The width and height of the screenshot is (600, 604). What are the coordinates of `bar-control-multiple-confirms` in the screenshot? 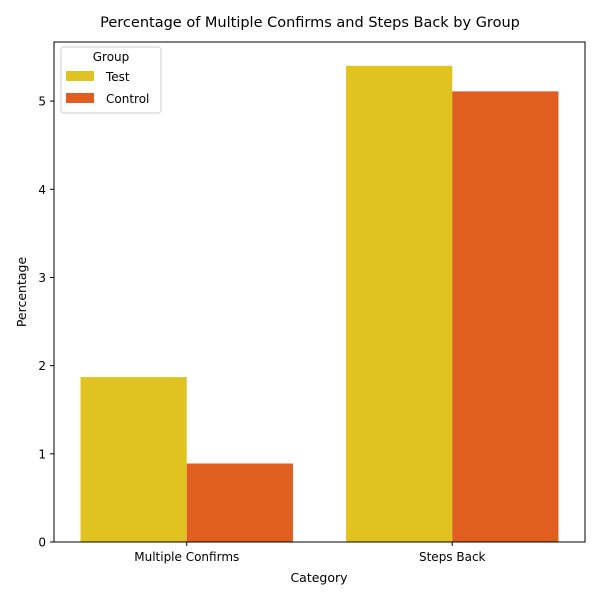 It's located at (239, 502).